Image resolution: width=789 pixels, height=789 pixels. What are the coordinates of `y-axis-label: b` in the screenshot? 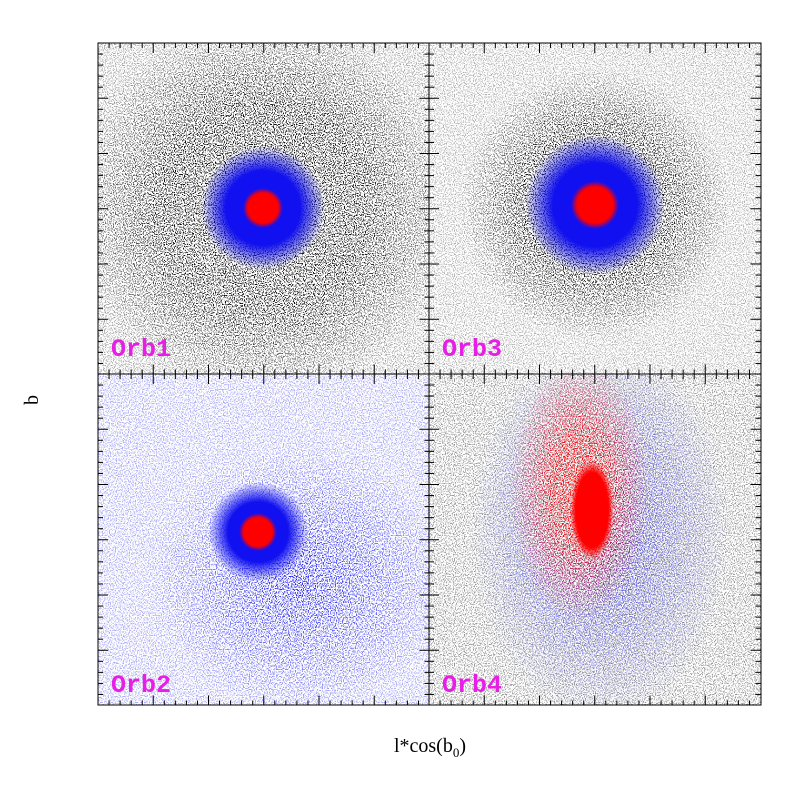 It's located at (32, 400).